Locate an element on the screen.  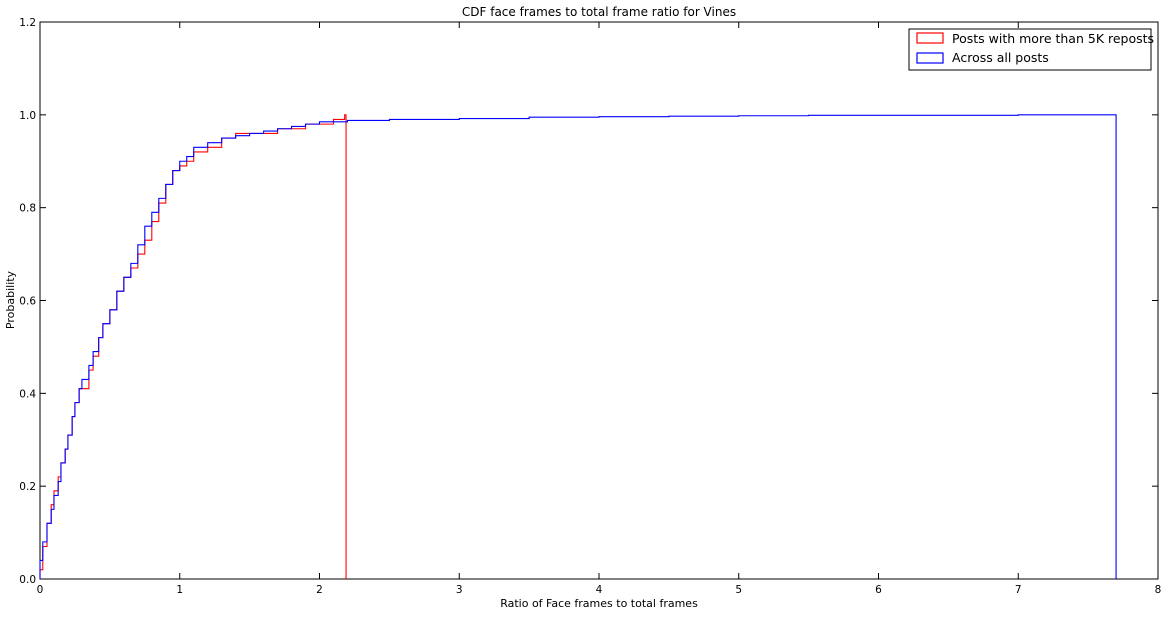
y-tick-label: 1.0 is located at coordinates (27, 116).